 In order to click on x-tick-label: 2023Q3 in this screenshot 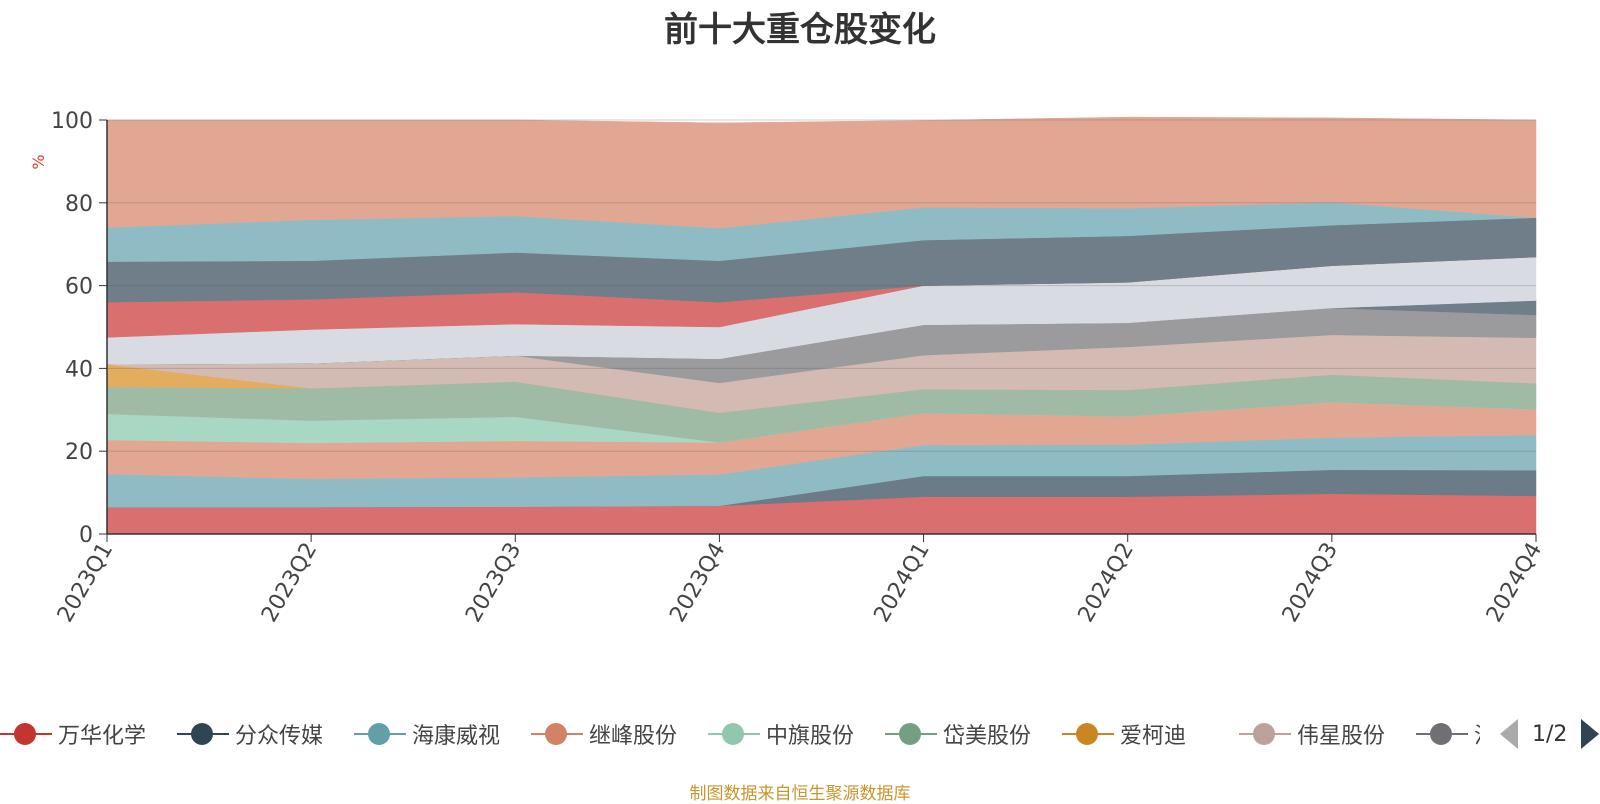, I will do `click(493, 583)`.